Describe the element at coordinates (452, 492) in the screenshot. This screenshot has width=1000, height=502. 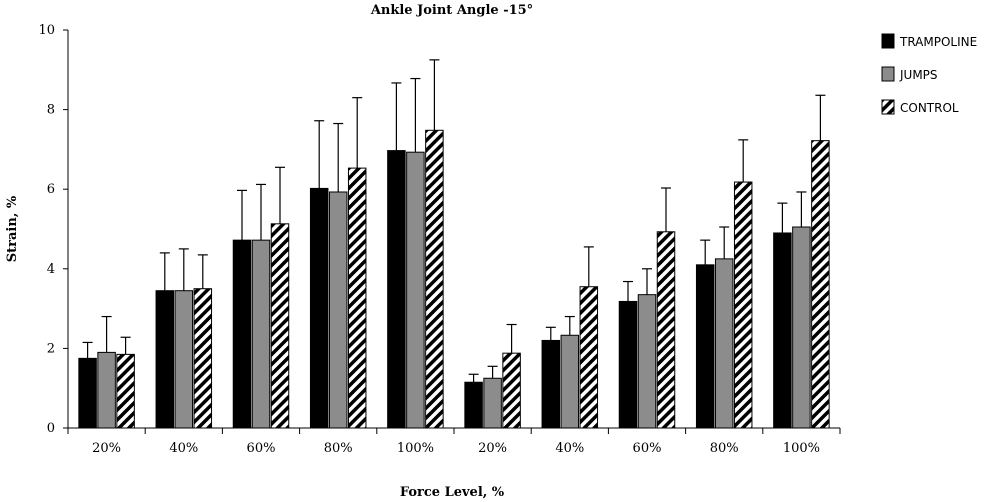
I see `x-axis-label: Force Level, %` at that location.